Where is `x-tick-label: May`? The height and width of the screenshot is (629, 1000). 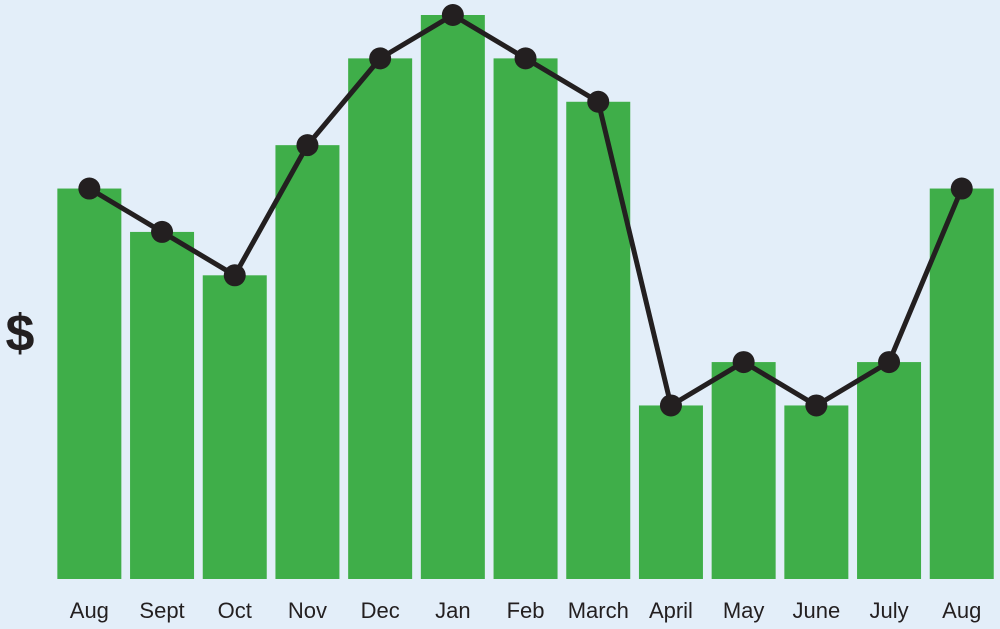 x-tick-label: May is located at coordinates (744, 610).